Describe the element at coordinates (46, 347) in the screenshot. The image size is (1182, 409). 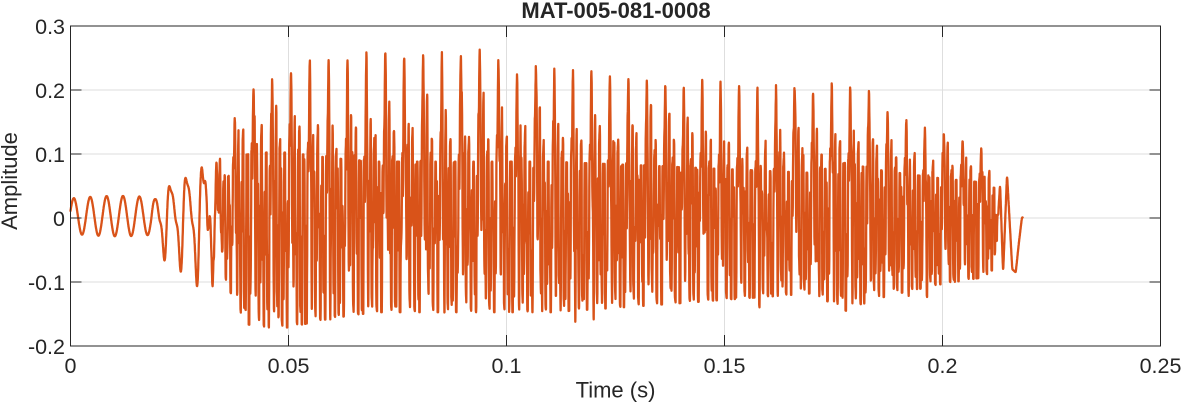
I see `svg-text: -0.2` at that location.